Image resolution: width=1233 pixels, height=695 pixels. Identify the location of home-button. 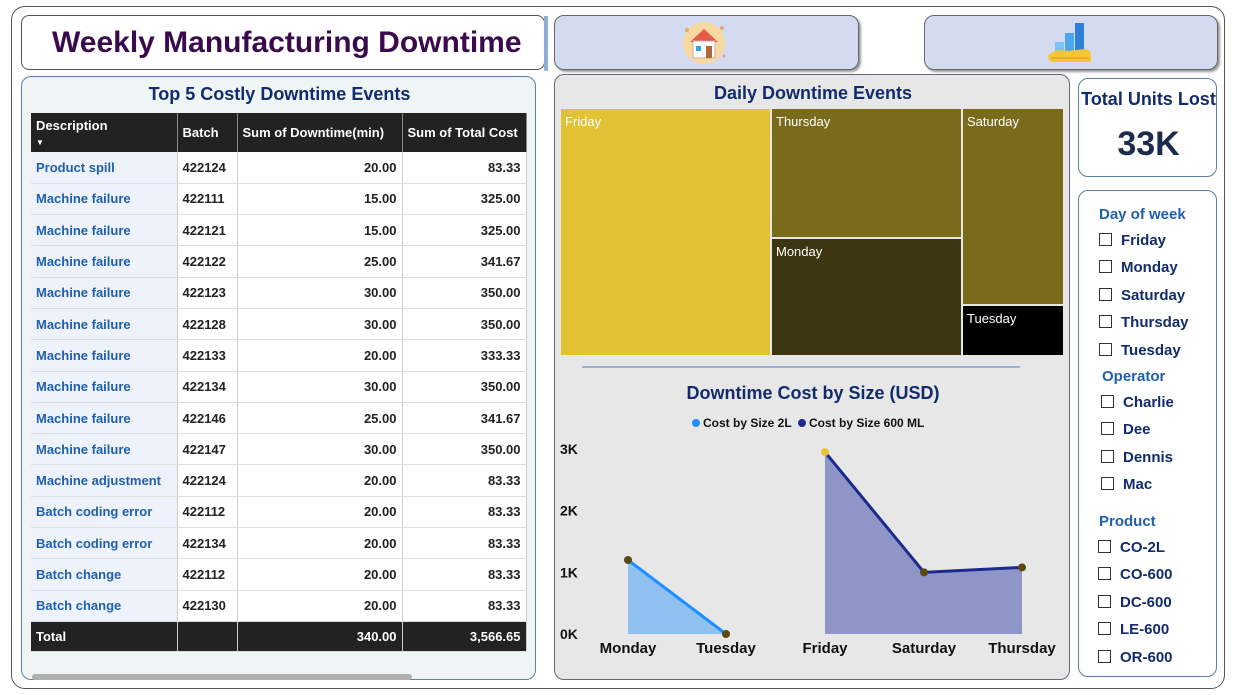
(706, 42).